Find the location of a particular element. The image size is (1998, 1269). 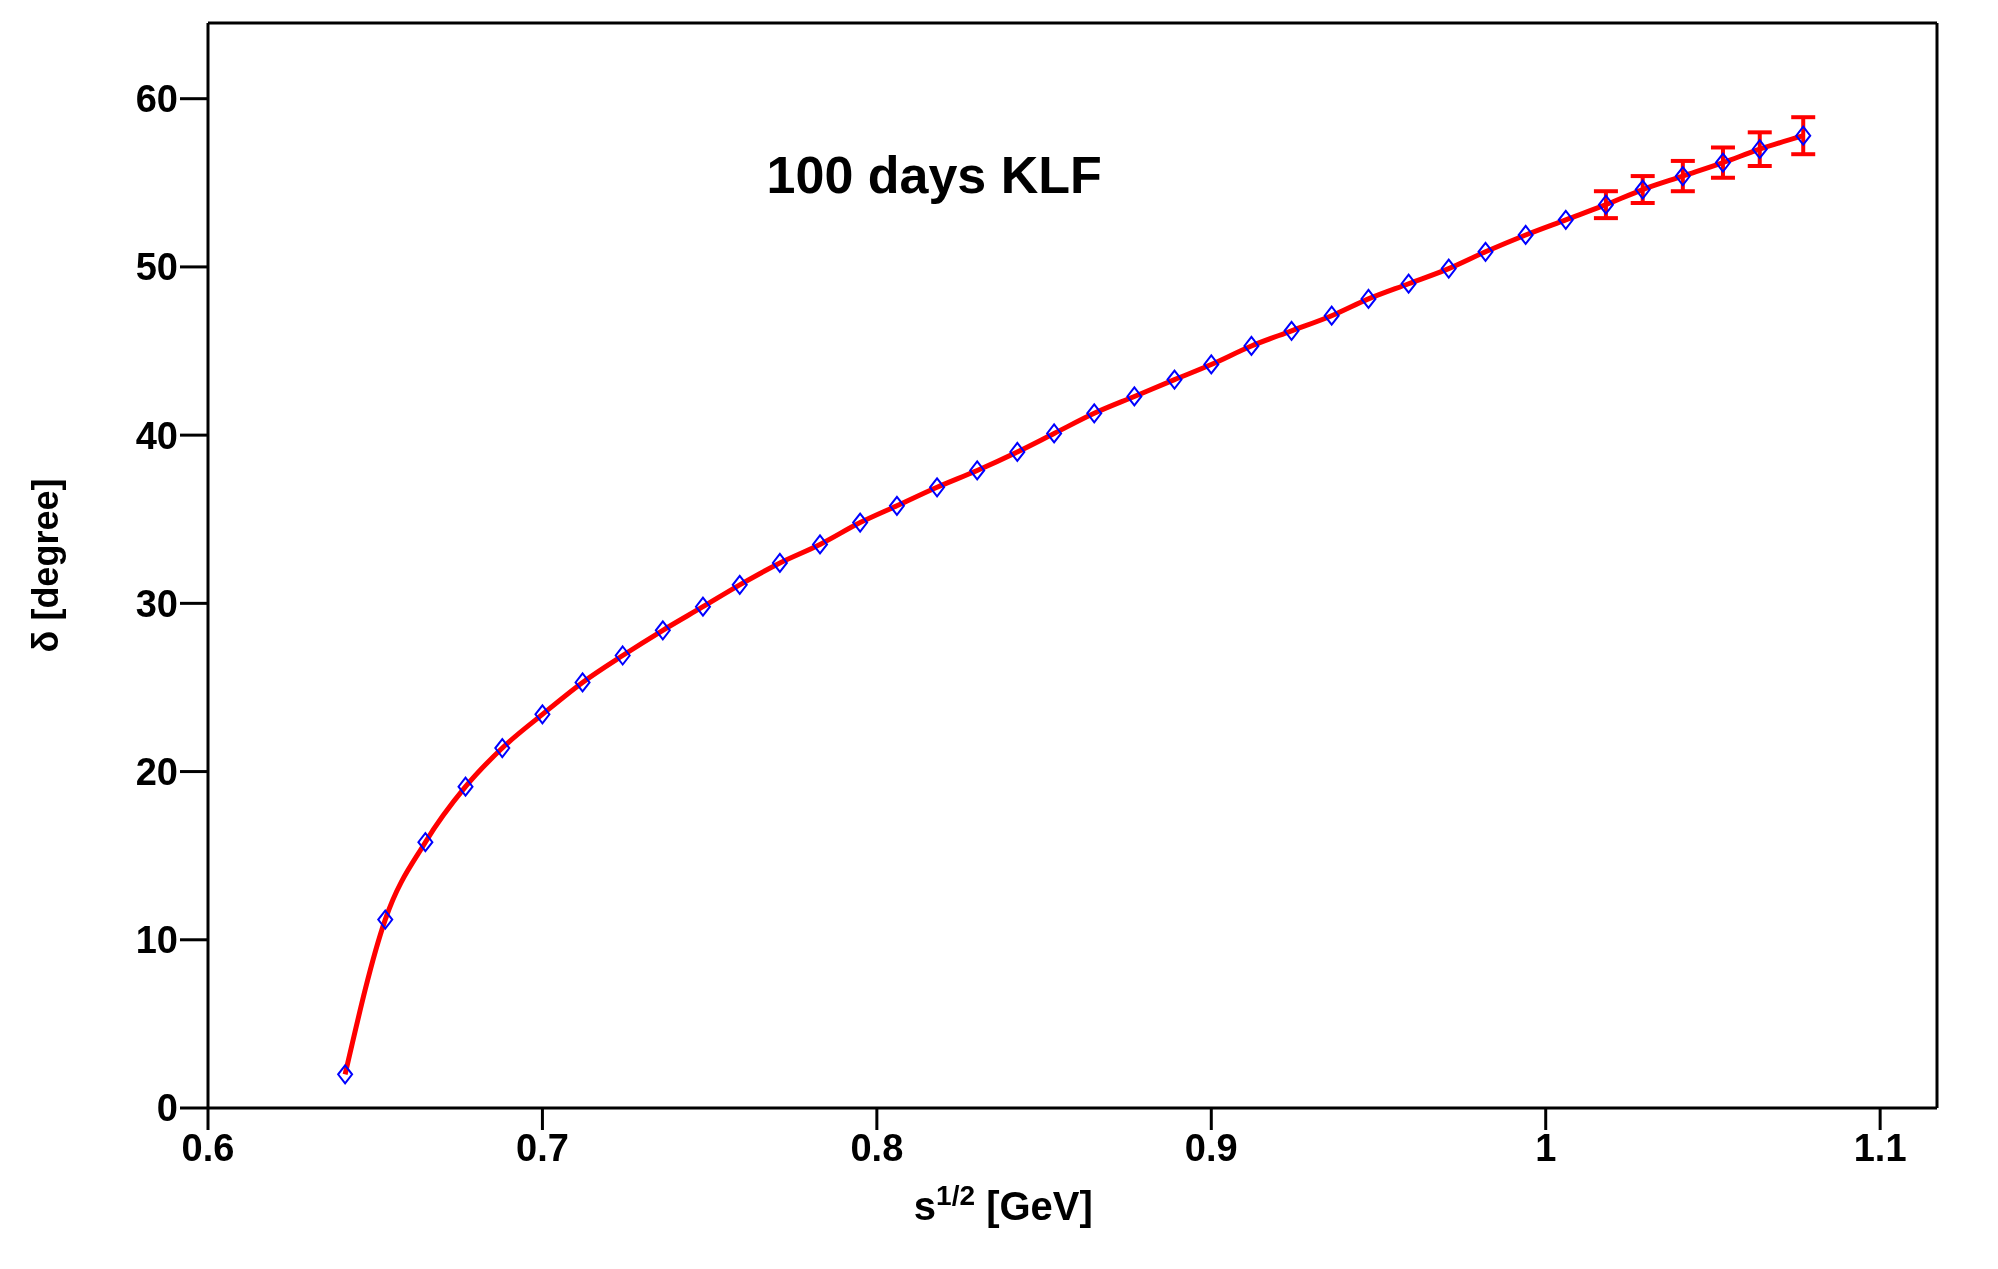

y-tick-label: 40 is located at coordinates (156, 435).